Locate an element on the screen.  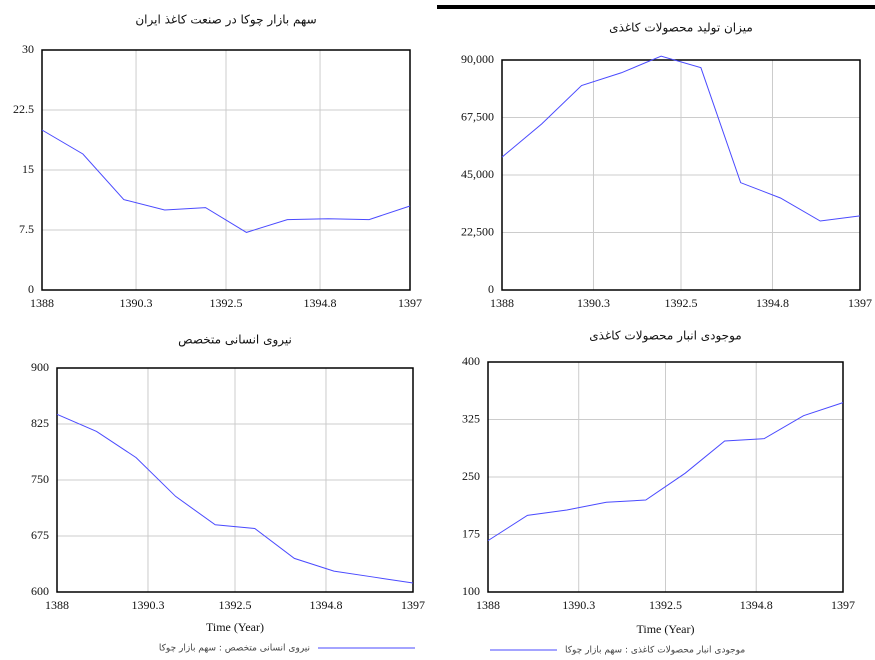
legend-label: نیروی انسانی متخصص : سهم بازار چوکا is located at coordinates (234, 649).